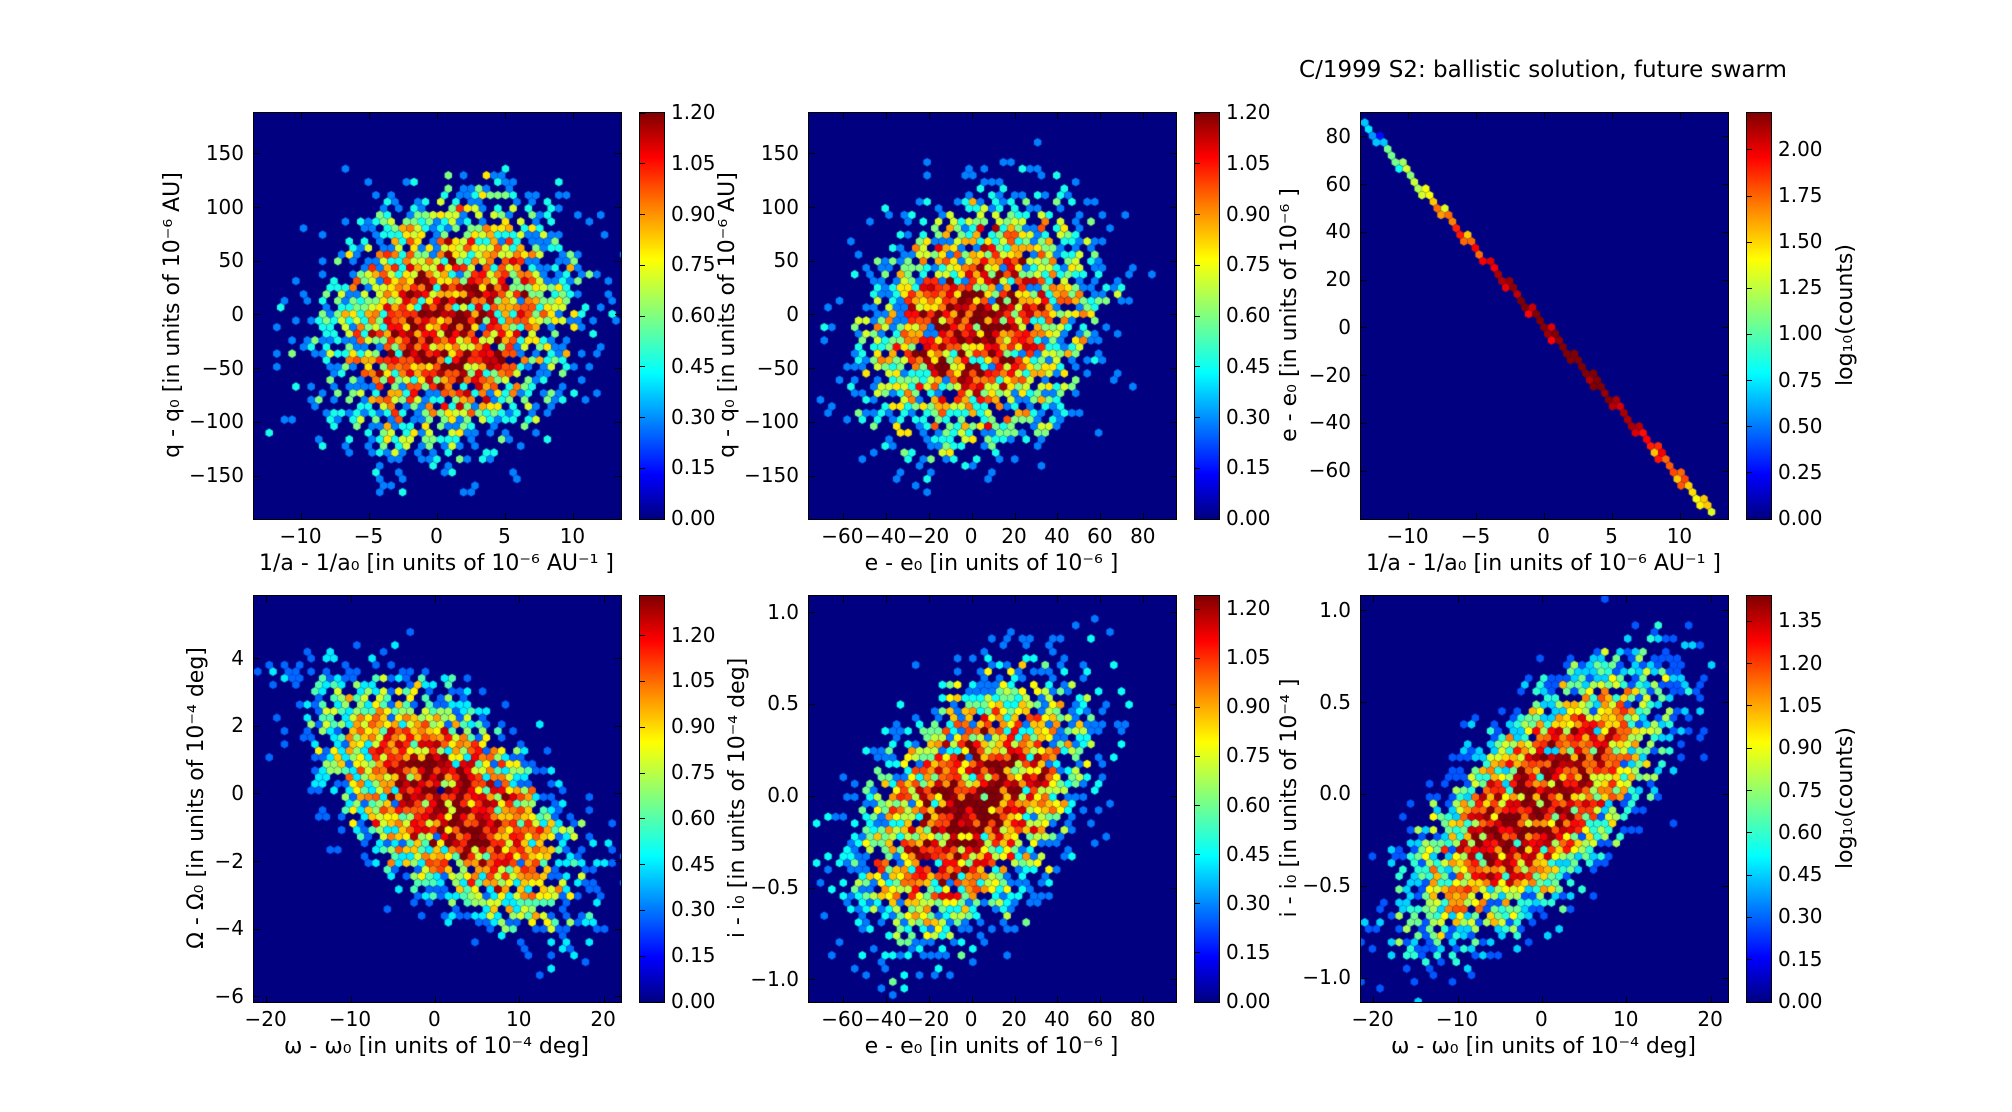 This screenshot has width=2012, height=1112. Describe the element at coordinates (1759, 316) in the screenshot. I see `colorbar-top-right` at that location.